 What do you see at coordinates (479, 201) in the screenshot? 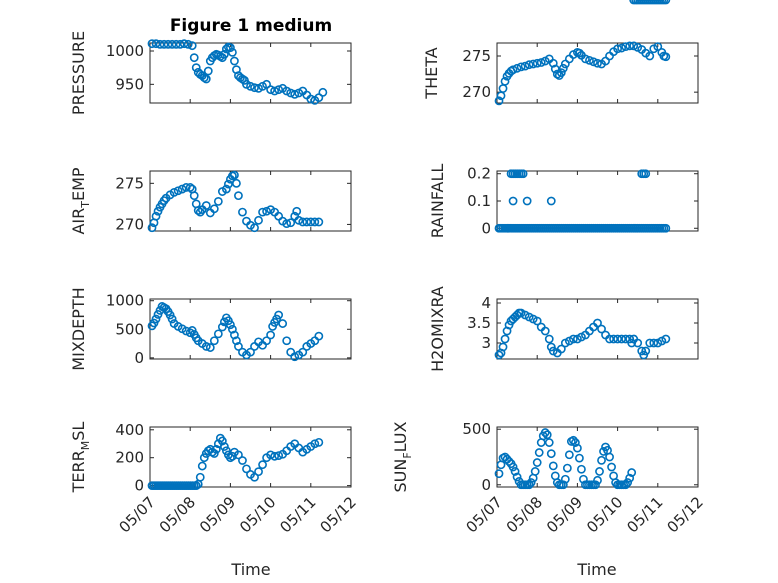
I see `rainfall-ytick-label: 0.1` at bounding box center [479, 201].